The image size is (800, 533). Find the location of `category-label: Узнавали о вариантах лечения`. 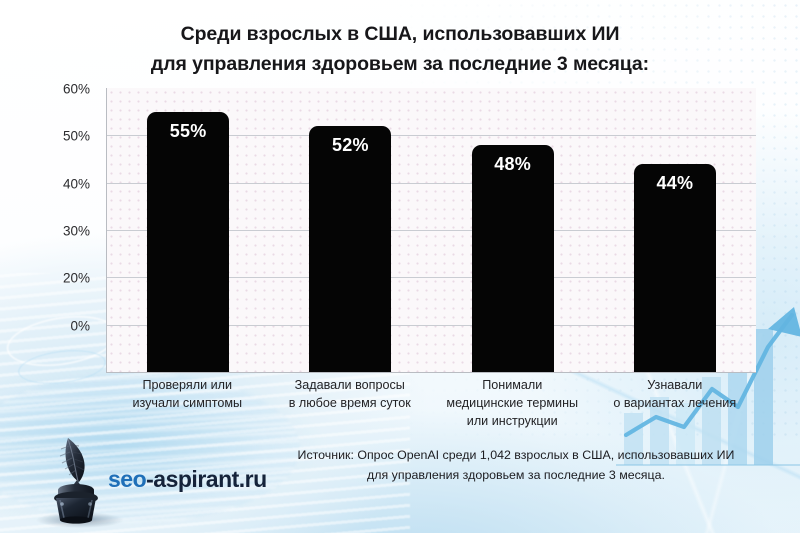

category-label: Узнавали о вариантах лечения is located at coordinates (675, 404).